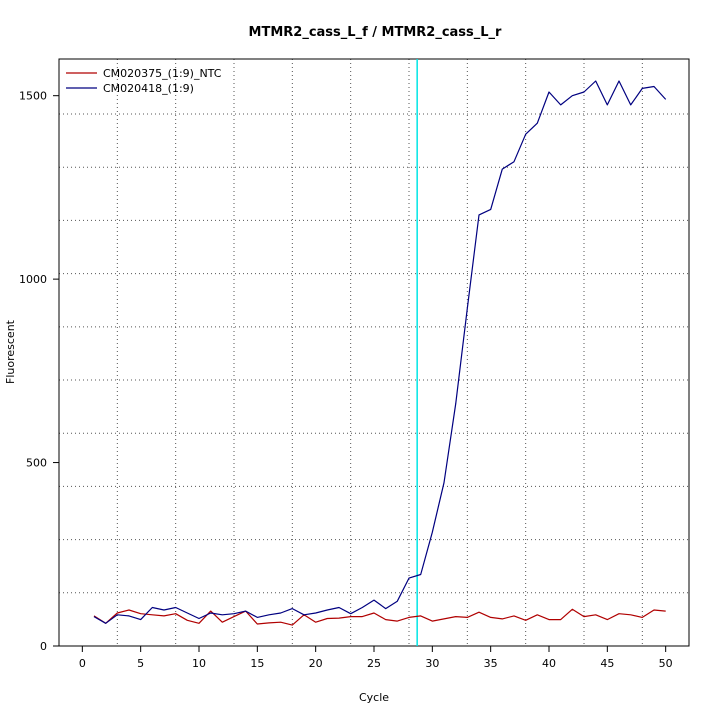 The width and height of the screenshot is (720, 720). What do you see at coordinates (374, 663) in the screenshot?
I see `x-tick-label: 25` at bounding box center [374, 663].